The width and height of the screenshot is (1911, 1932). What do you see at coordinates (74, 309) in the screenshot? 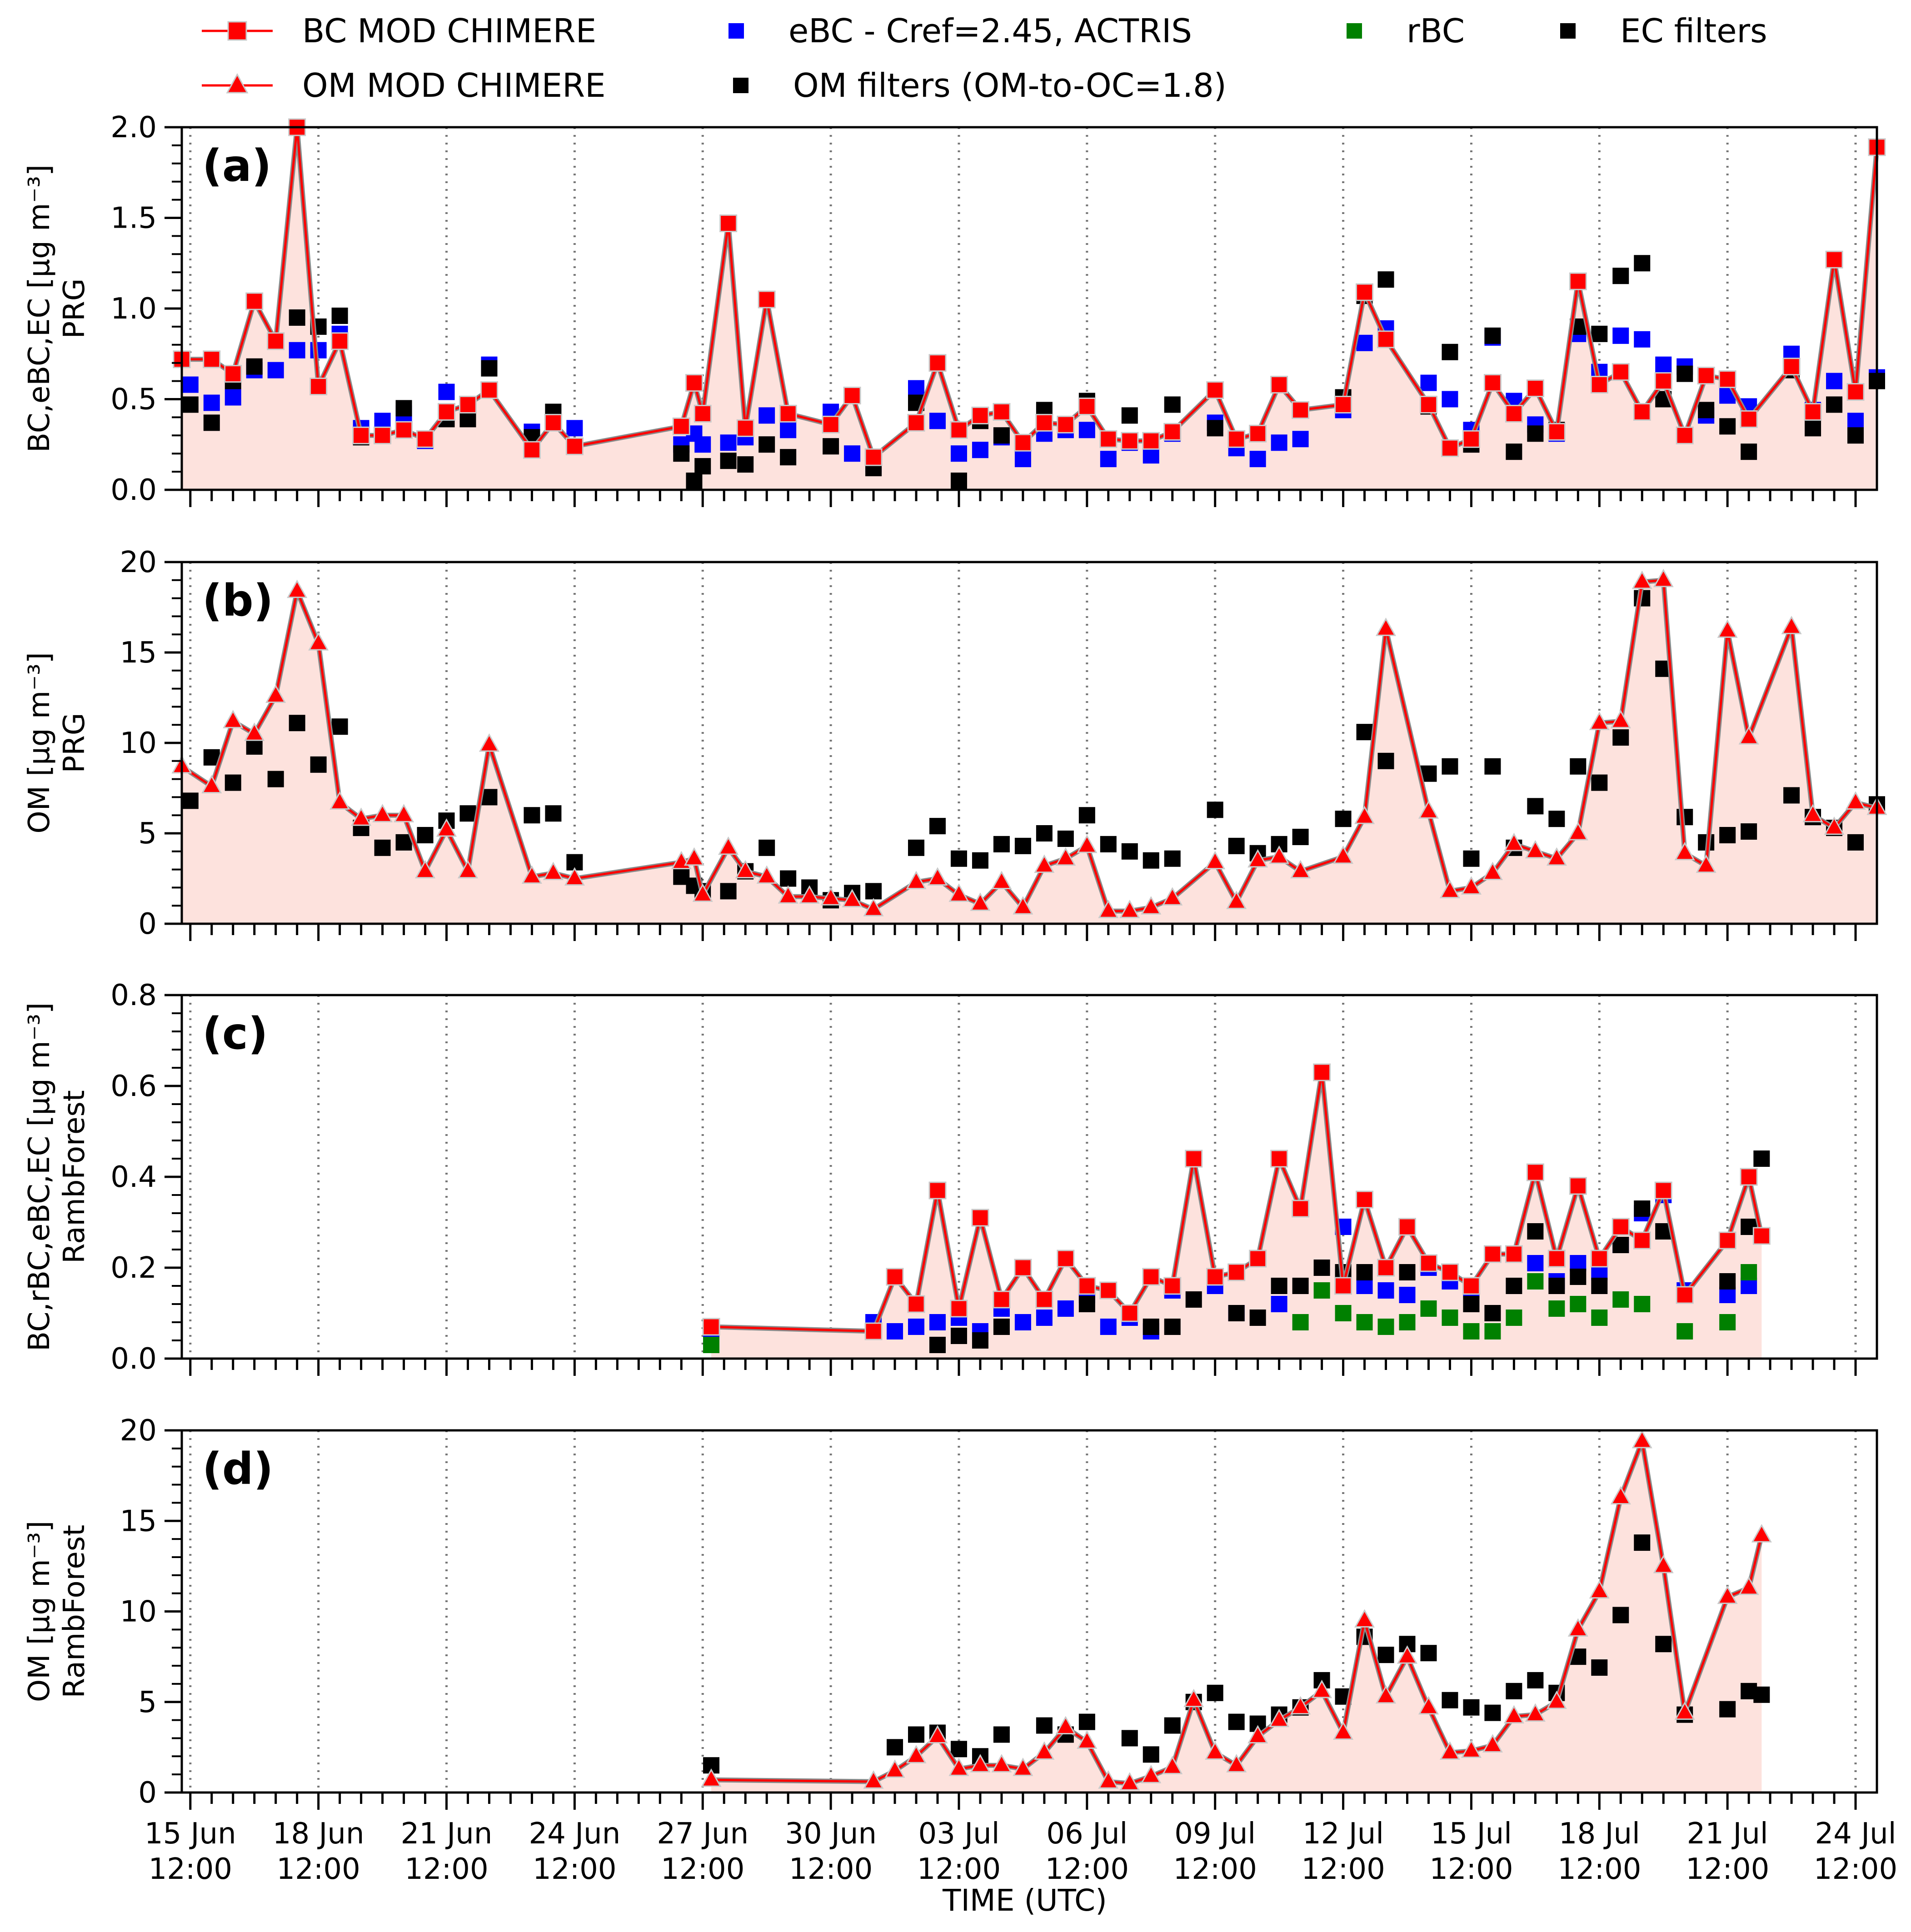
I see `y-axis-station-label: PRG` at bounding box center [74, 309].